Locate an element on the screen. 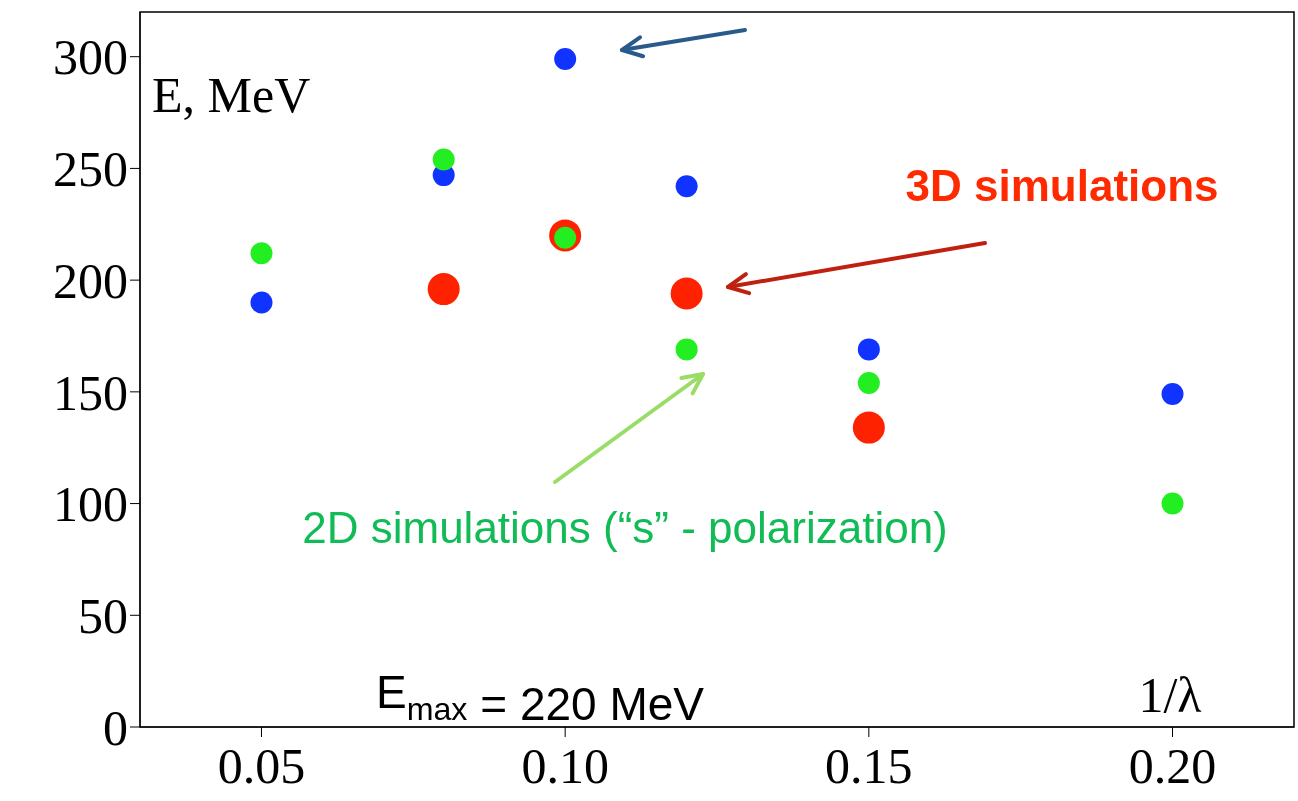  y-tick-label: 200 is located at coordinates (90, 280).